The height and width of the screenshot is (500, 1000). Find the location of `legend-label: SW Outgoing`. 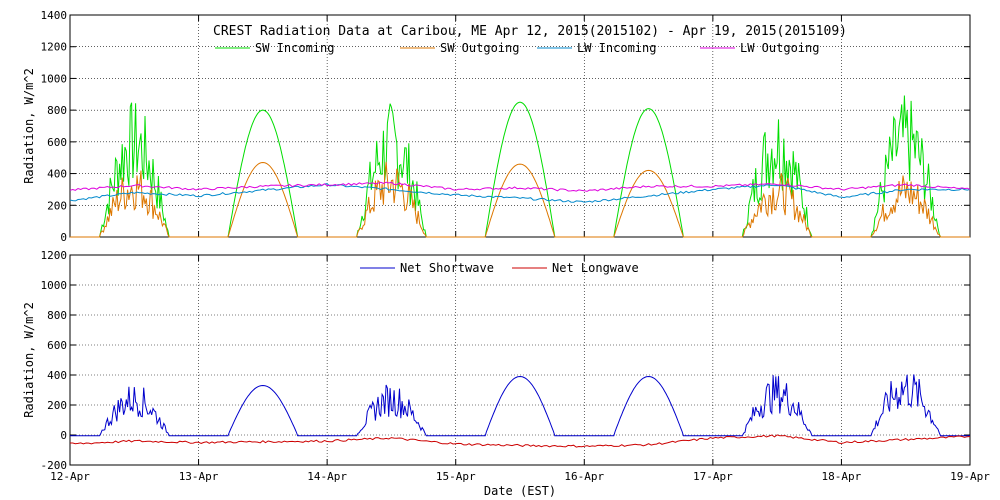

legend-label: SW Outgoing is located at coordinates (479, 48).